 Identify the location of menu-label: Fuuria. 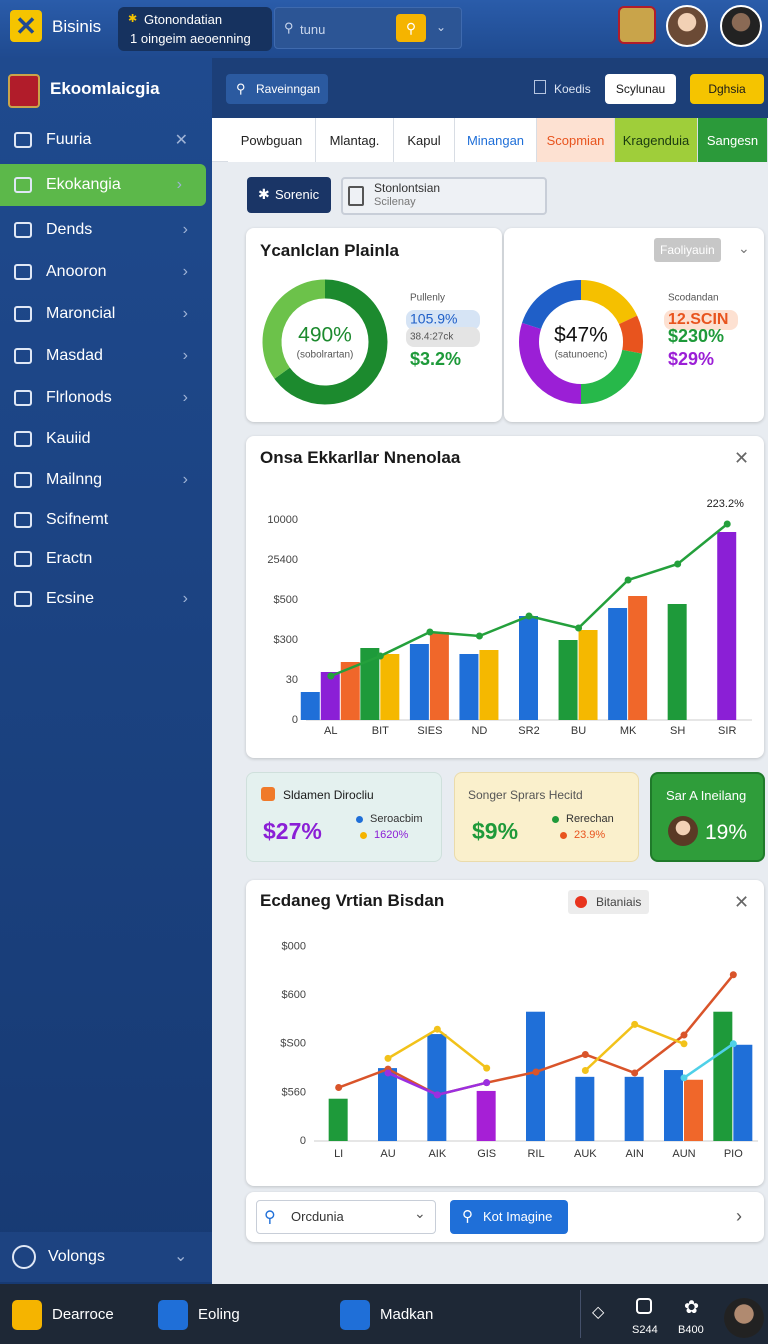
(69, 139).